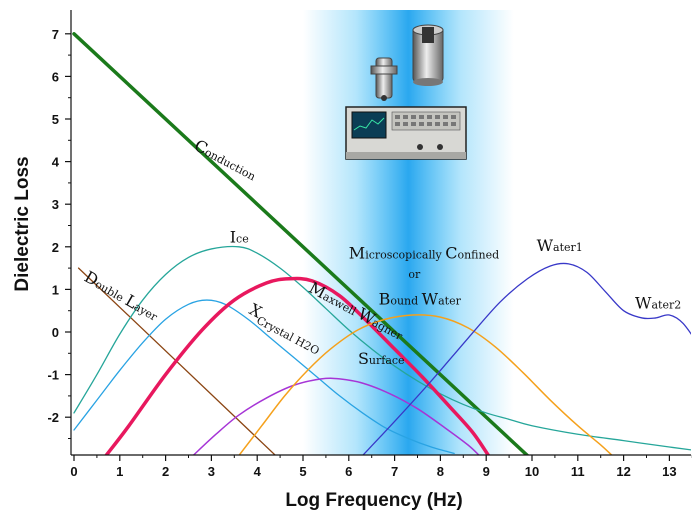  I want to click on curve-double-layer, so click(176, 361).